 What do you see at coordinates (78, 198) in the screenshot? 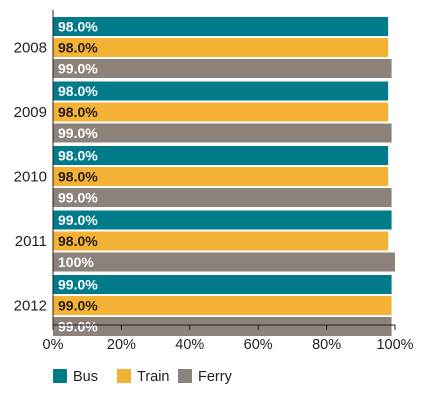
I see `data-label-ferry-2010: 99.0%` at bounding box center [78, 198].